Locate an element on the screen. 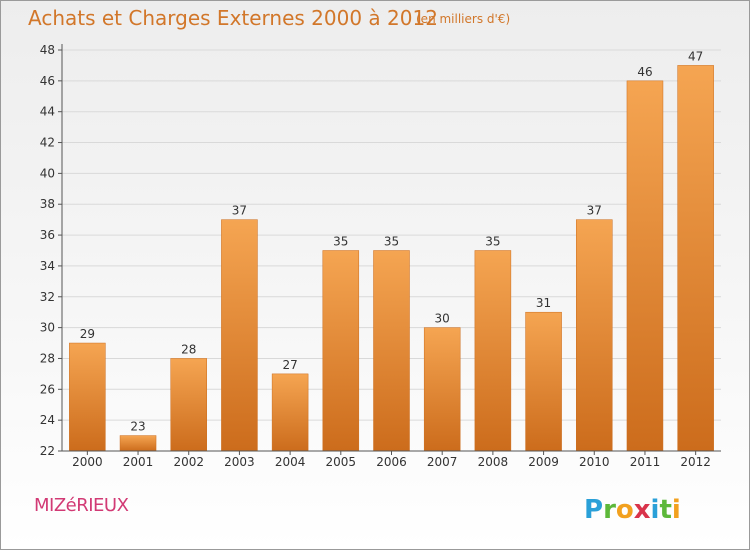 This screenshot has height=550, width=750. y-tick-label: 38 is located at coordinates (47, 204).